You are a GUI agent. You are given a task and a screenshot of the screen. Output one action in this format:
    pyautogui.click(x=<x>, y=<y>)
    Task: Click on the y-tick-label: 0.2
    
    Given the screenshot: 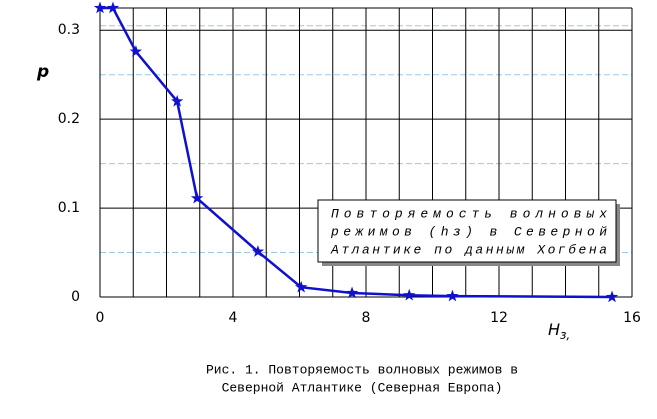 What is the action you would take?
    pyautogui.click(x=69, y=119)
    